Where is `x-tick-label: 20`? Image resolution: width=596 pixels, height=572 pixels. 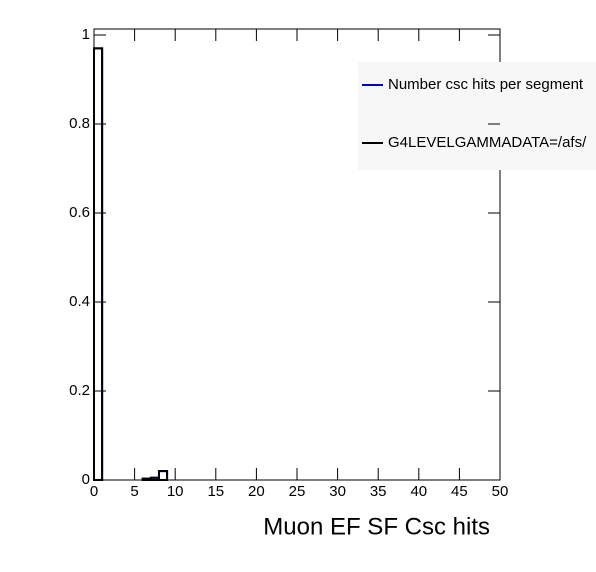
x-tick-label: 20 is located at coordinates (256, 491).